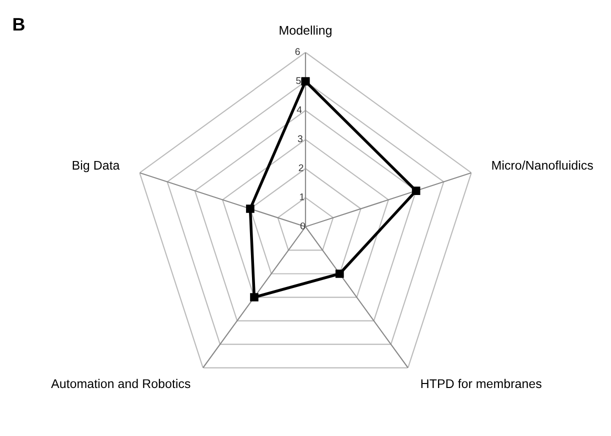  Describe the element at coordinates (306, 32) in the screenshot. I see `spoke-label: Modelling` at that location.